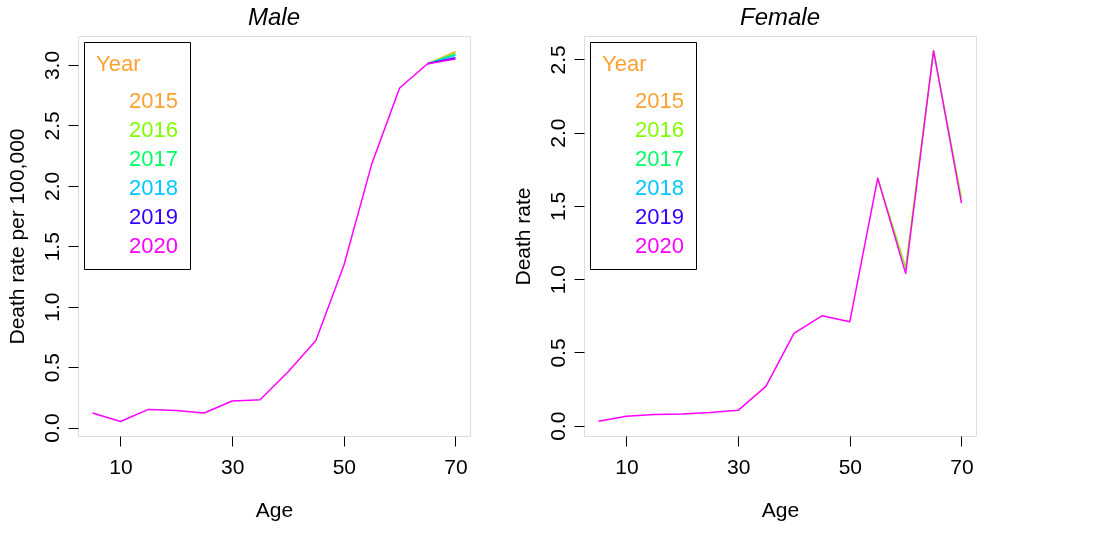  Describe the element at coordinates (659, 216) in the screenshot. I see `legend-label: 2019` at that location.